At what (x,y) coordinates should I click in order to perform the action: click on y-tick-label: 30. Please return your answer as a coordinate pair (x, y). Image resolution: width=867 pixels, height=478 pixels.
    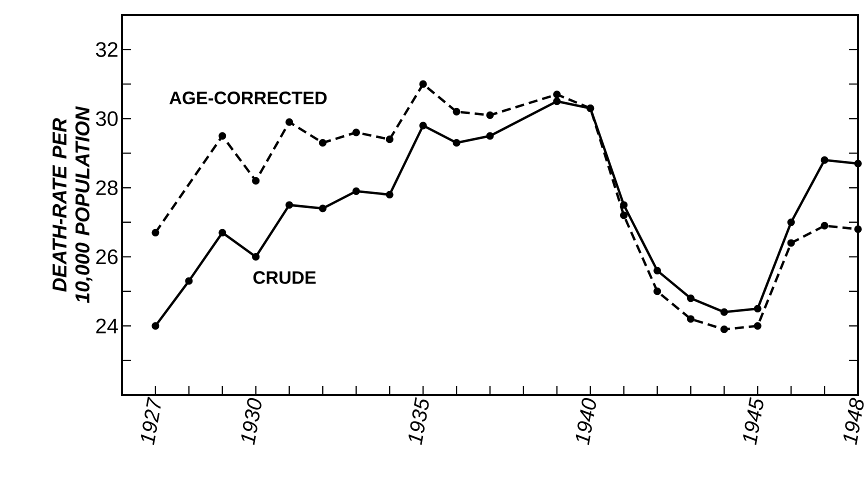
    Looking at the image, I should click on (107, 118).